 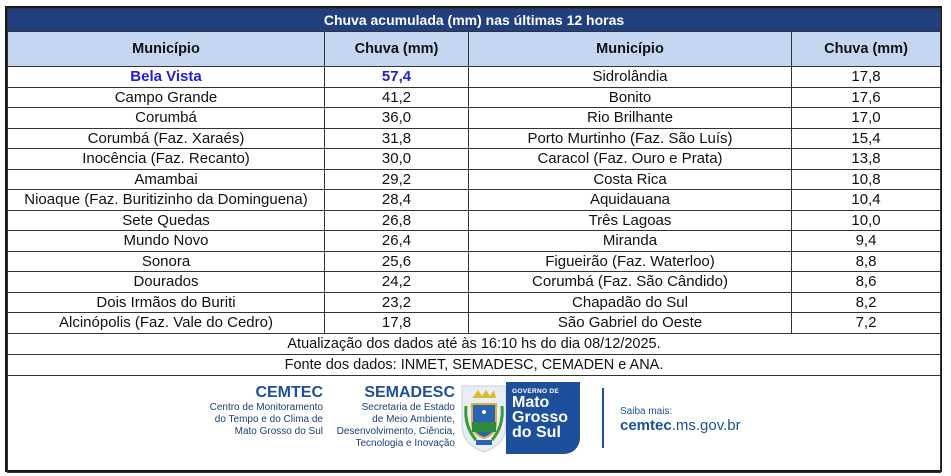 What do you see at coordinates (630, 77) in the screenshot?
I see `municipio-cell: Sidrolândia` at bounding box center [630, 77].